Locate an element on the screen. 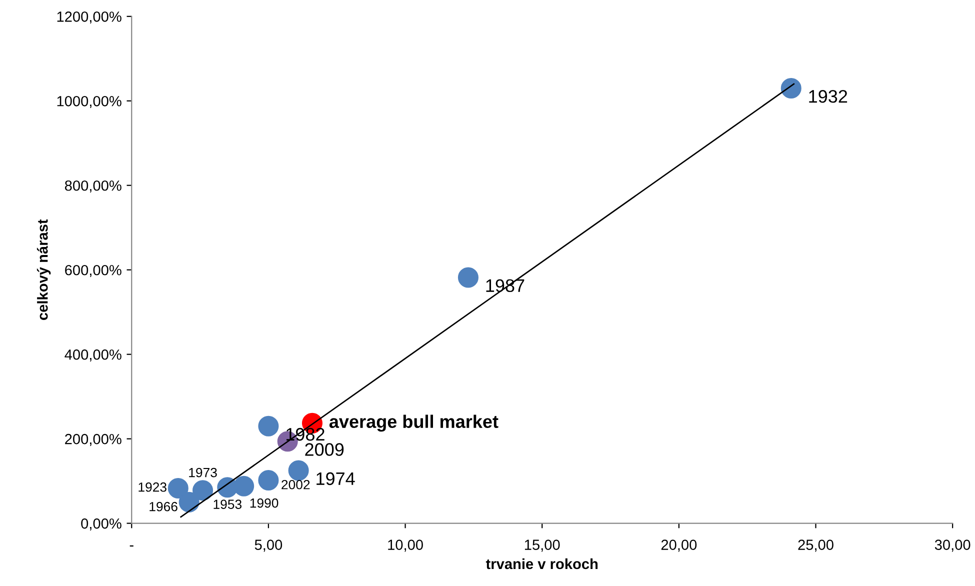 The image size is (975, 586). y-tick-label: 800,00% is located at coordinates (93, 186).